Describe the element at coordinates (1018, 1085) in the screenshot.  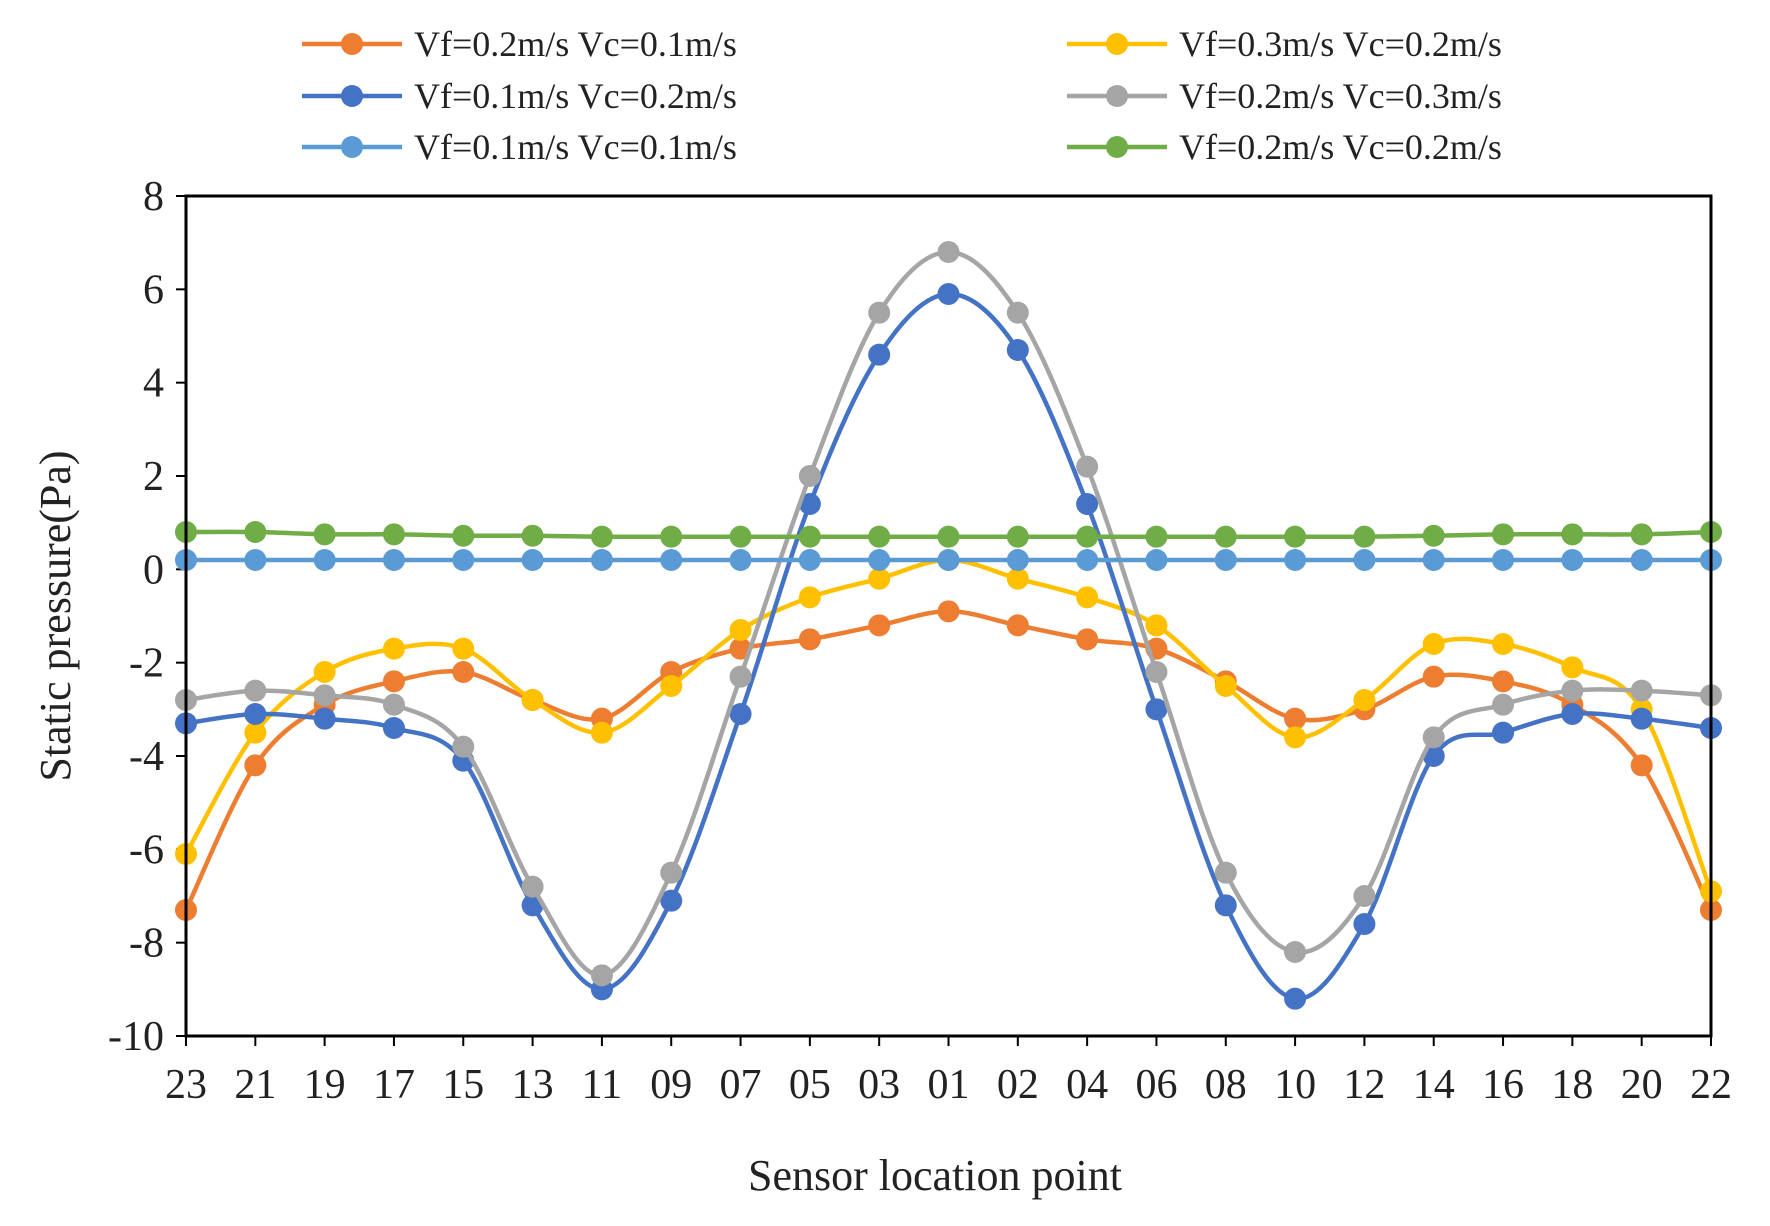
I see `x-tick-label: 02` at that location.